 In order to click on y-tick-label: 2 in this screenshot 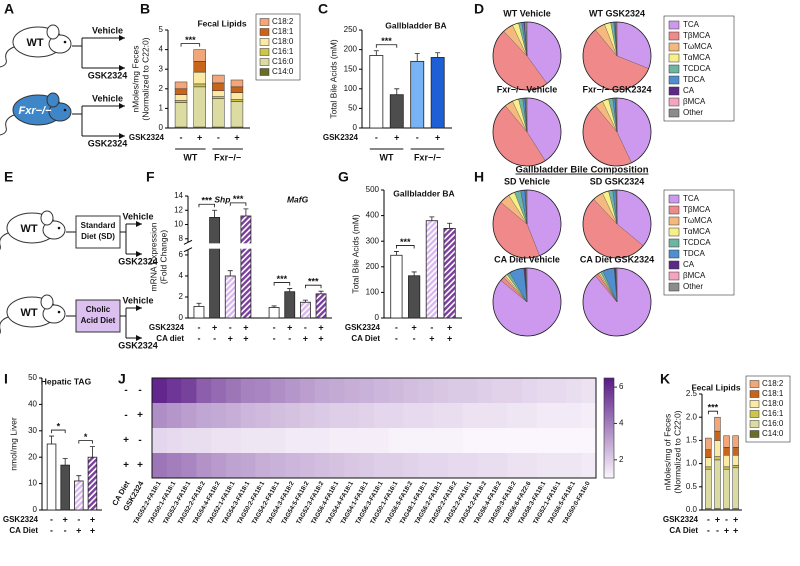, I will do `click(181, 296)`.